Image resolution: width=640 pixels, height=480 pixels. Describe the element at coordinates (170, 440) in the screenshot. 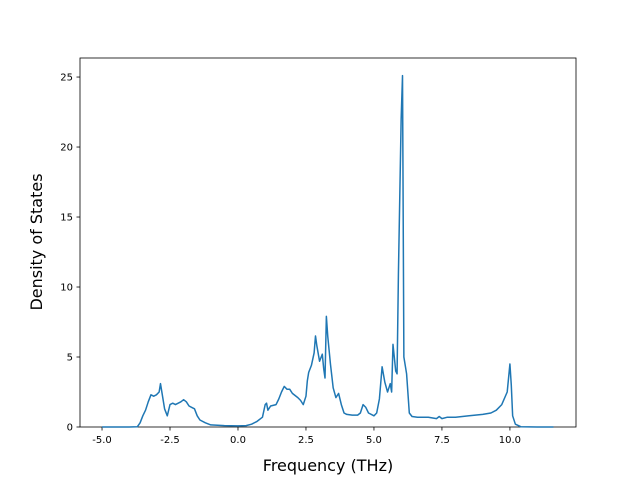

I see `x-tick-label: -2.5` at that location.